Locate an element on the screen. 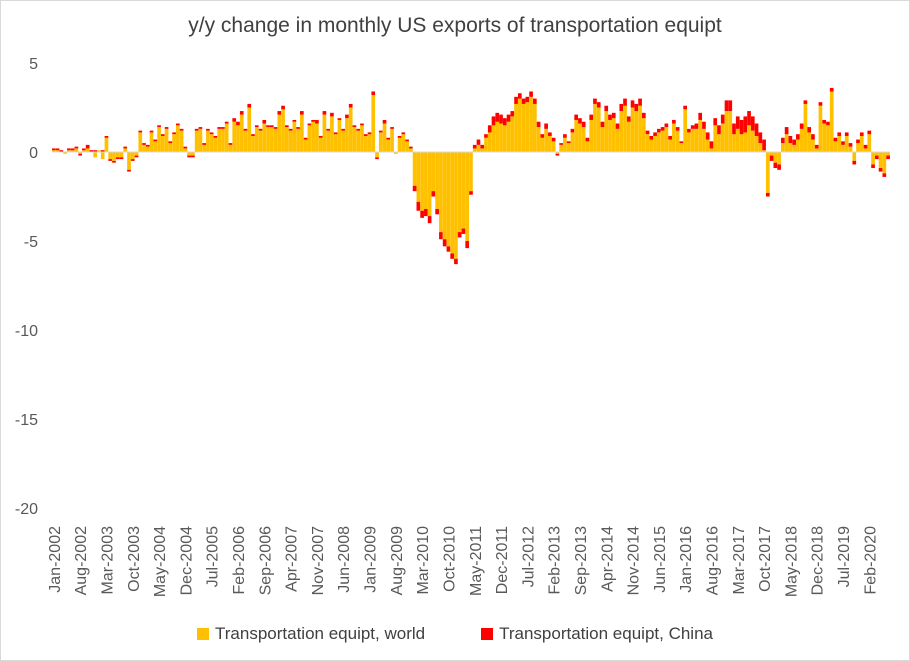  y-tick-label: 5 is located at coordinates (33, 64).